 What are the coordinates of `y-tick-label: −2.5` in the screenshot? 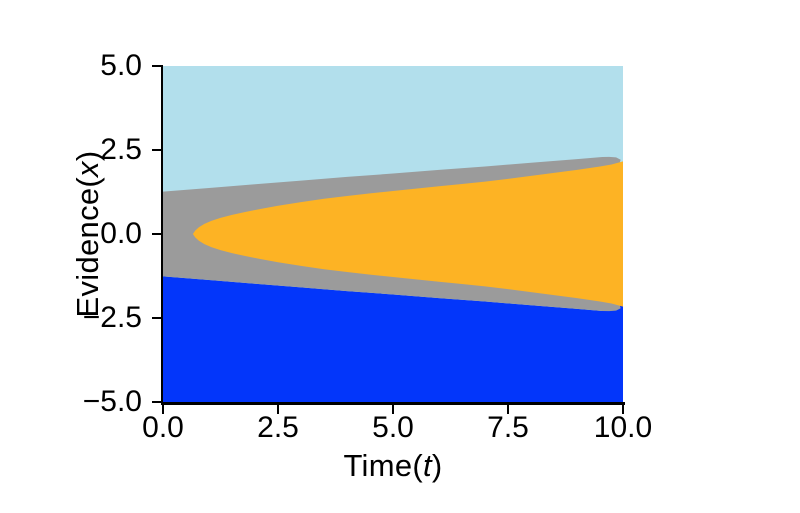 It's located at (112, 317).